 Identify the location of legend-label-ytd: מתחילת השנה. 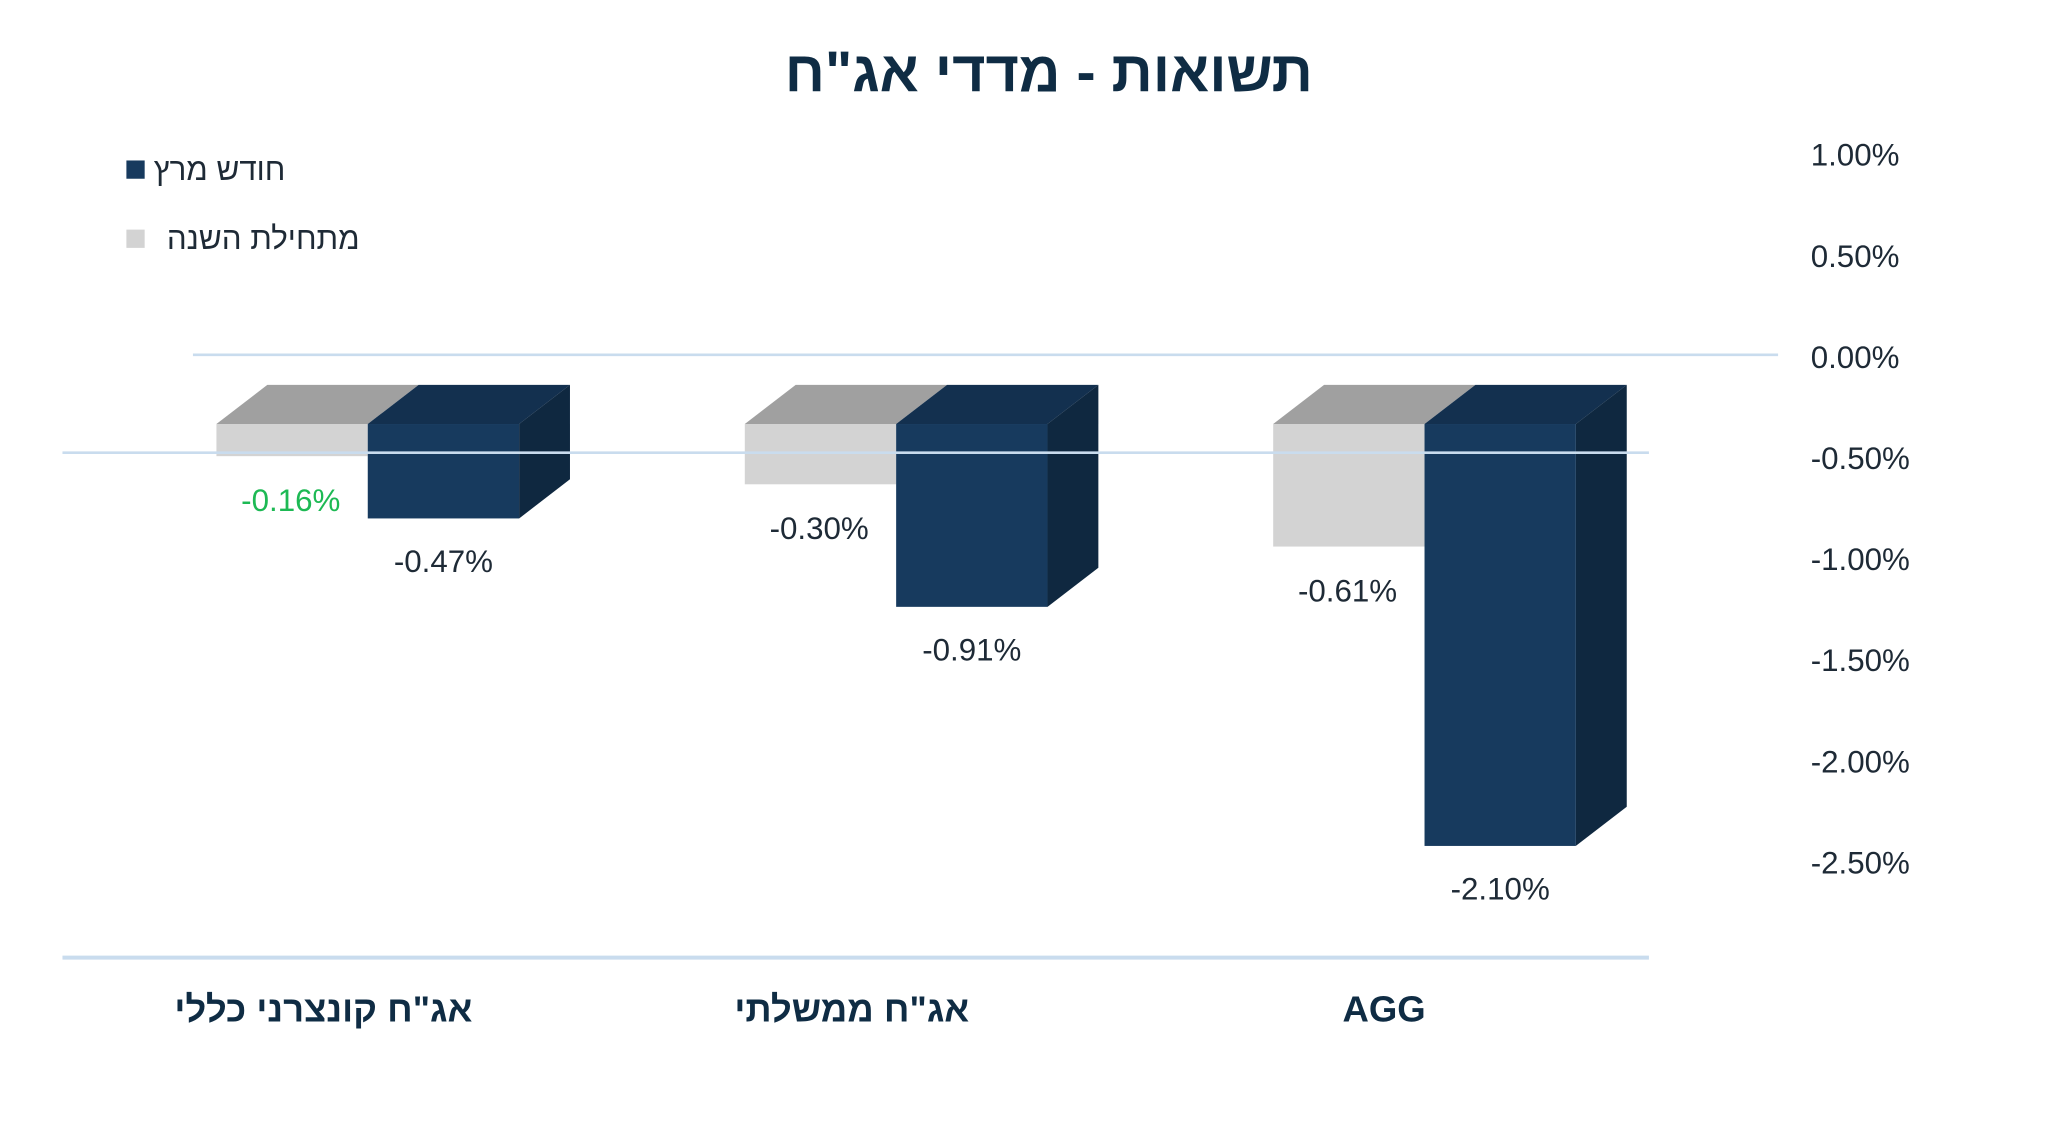
(263, 238).